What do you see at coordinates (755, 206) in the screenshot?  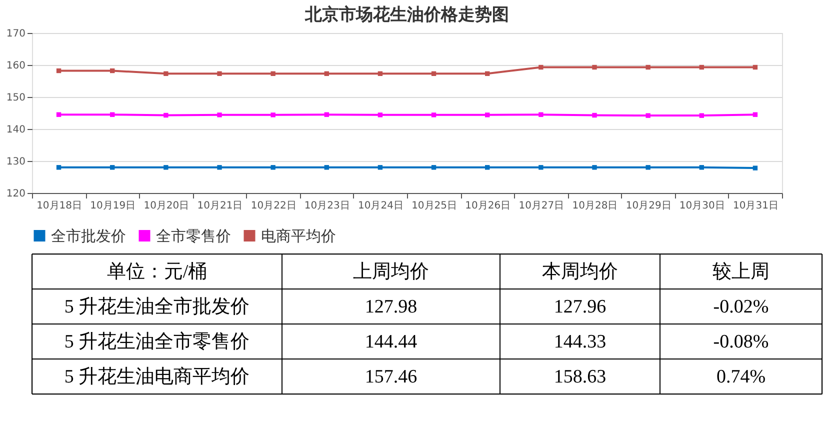 I see `x-tick-label: 10月31日` at bounding box center [755, 206].